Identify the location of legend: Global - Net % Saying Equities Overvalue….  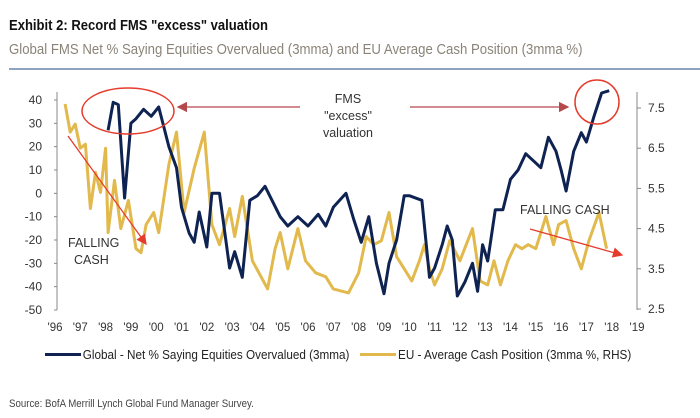
(338, 354).